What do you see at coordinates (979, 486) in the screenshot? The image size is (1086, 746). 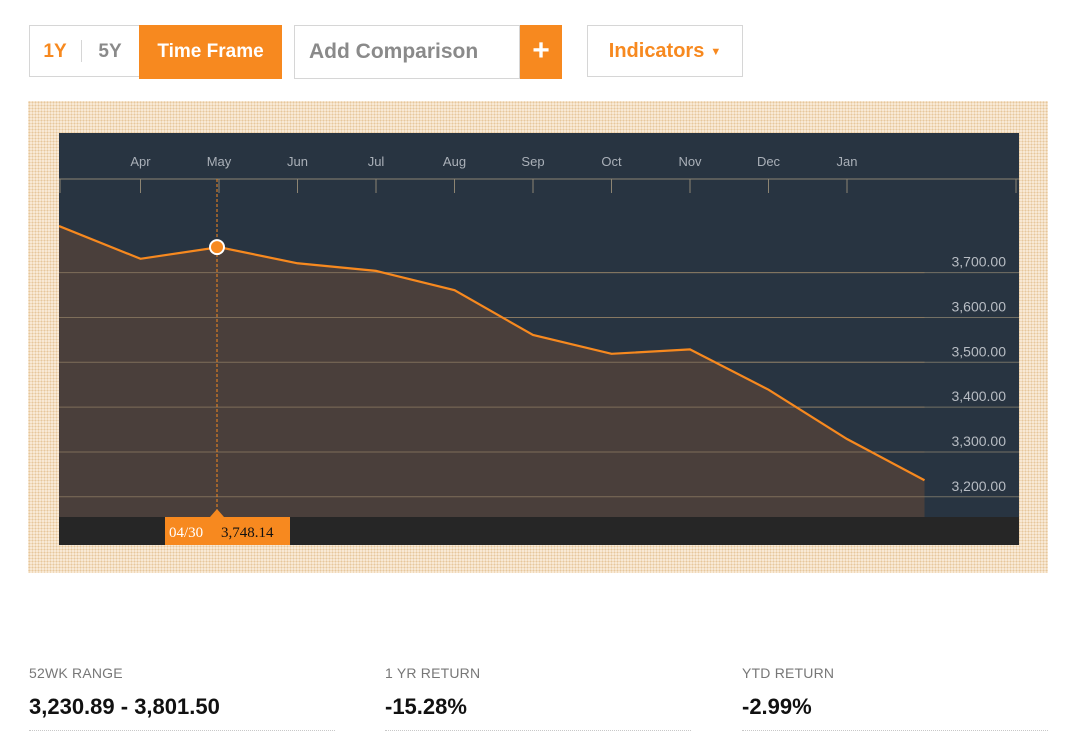 I see `y-tick-label: 3,200.00` at bounding box center [979, 486].